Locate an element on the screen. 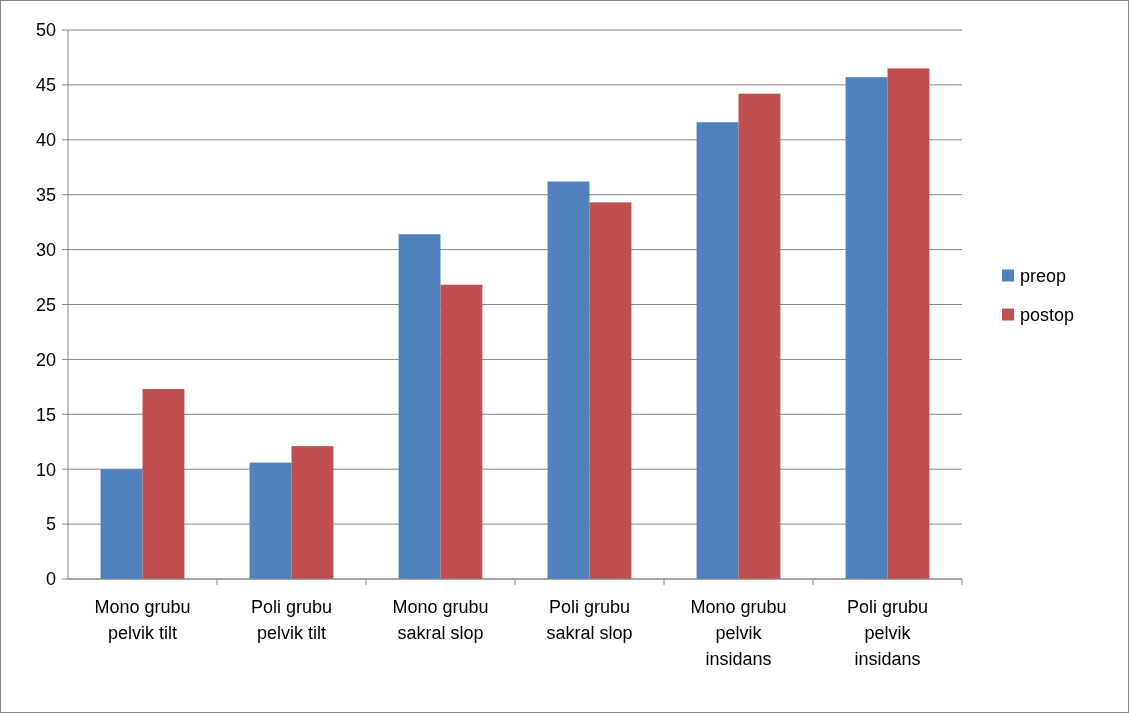  y-tick-label: 10 is located at coordinates (45, 469).